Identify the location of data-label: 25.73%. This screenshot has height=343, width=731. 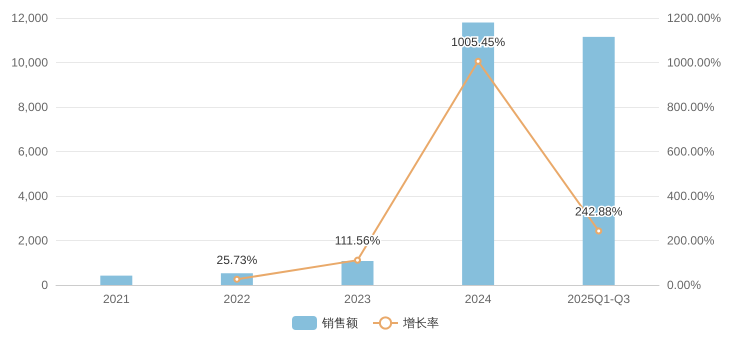
(237, 259).